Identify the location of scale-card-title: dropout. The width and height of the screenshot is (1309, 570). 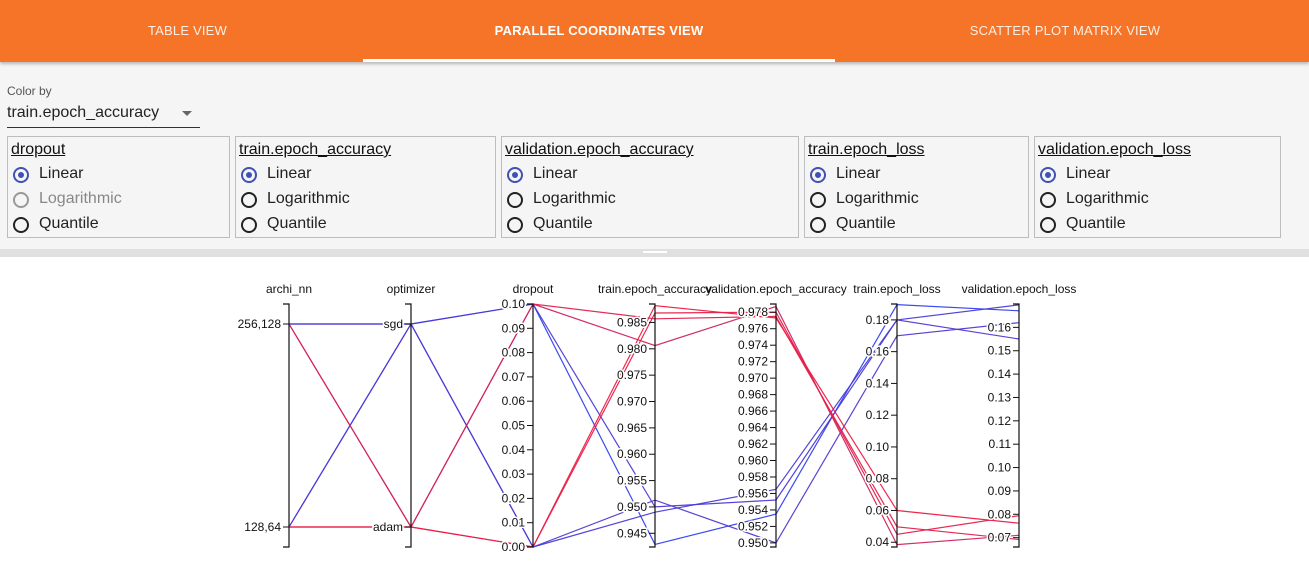
(38, 149).